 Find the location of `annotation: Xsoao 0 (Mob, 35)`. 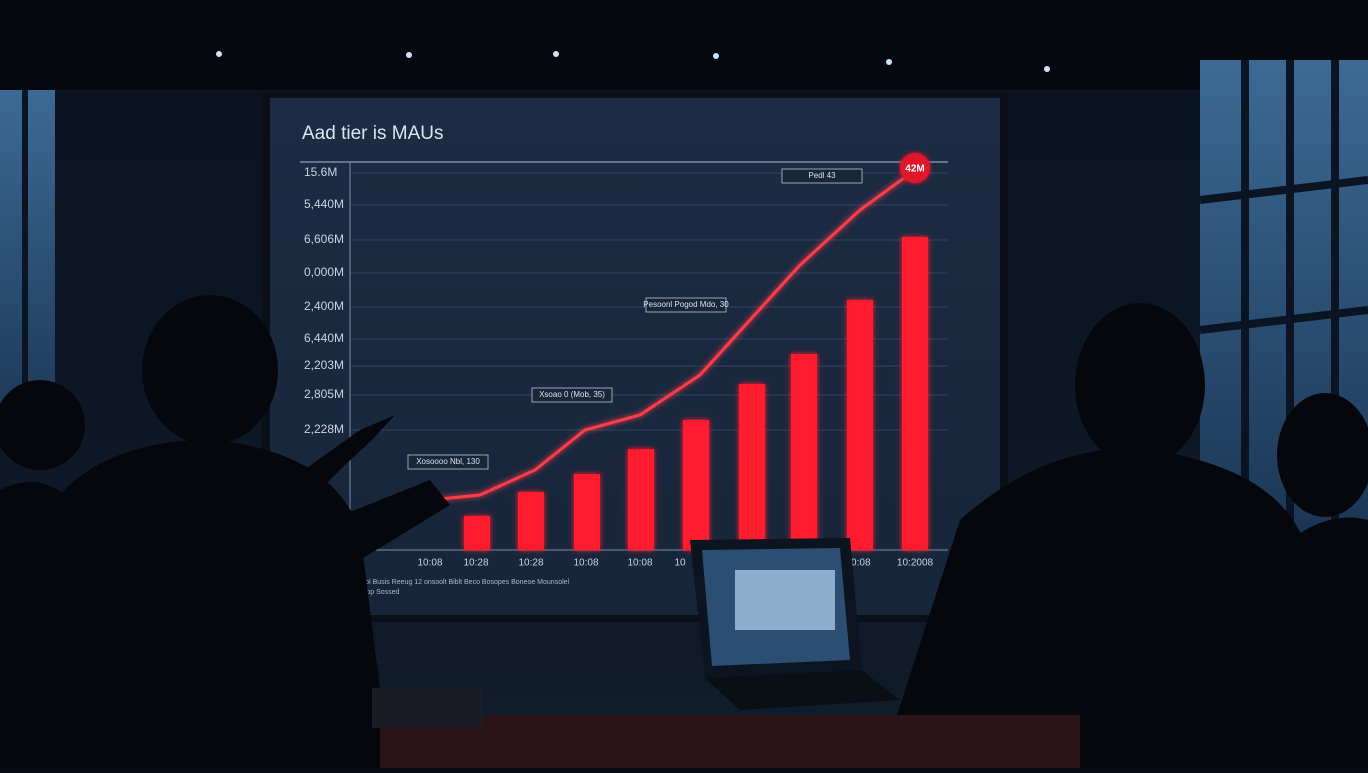

annotation: Xsoao 0 (Mob, 35) is located at coordinates (572, 394).